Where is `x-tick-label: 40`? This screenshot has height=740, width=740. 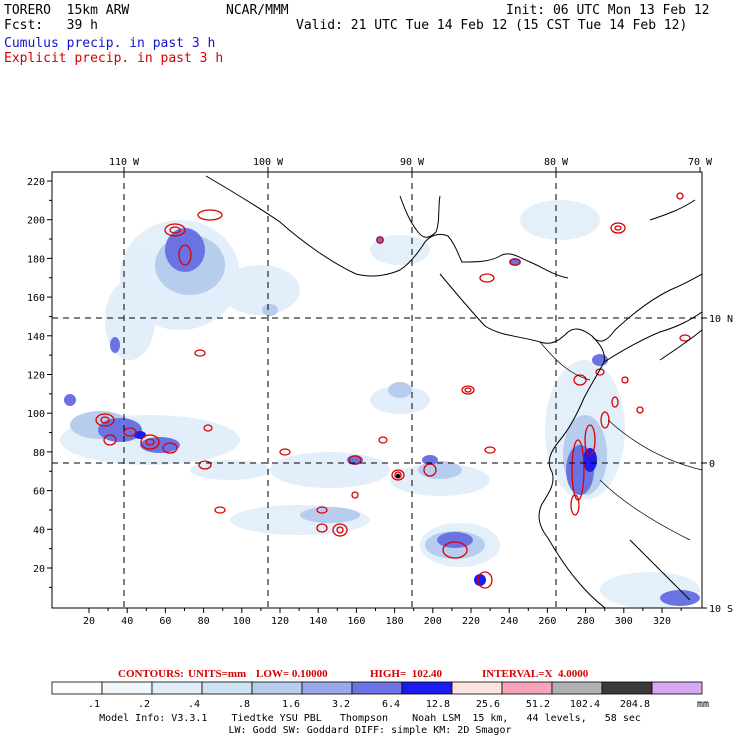
x-tick-label: 40 is located at coordinates (127, 621).